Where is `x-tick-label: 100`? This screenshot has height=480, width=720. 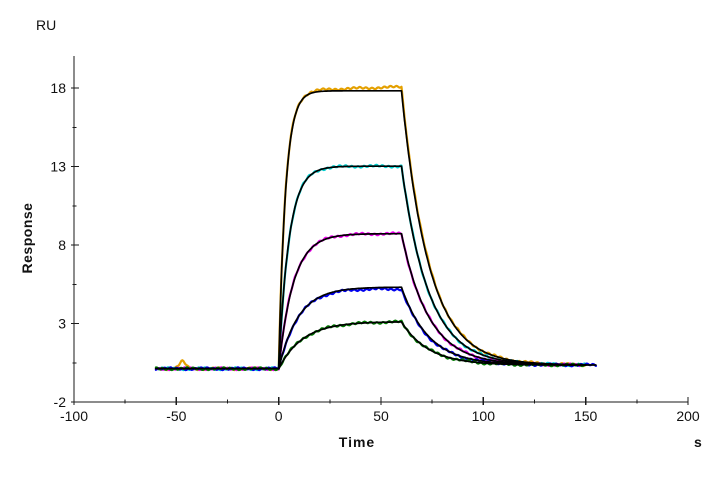
x-tick-label: 100 is located at coordinates (484, 416).